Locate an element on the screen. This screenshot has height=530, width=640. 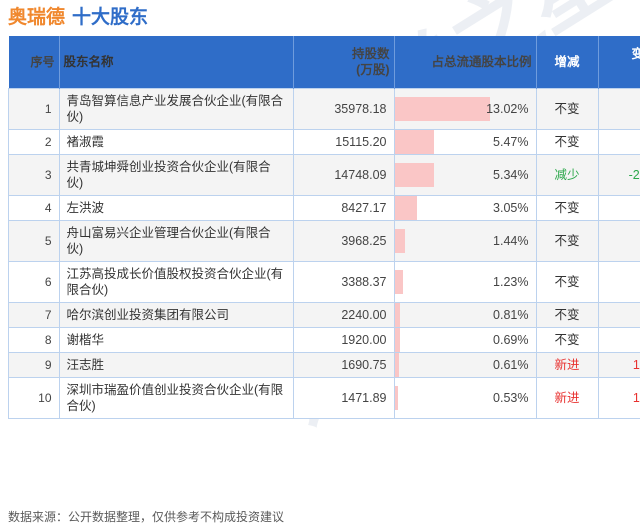
shareholder-name-cell: 左洪波 is located at coordinates (176, 208).